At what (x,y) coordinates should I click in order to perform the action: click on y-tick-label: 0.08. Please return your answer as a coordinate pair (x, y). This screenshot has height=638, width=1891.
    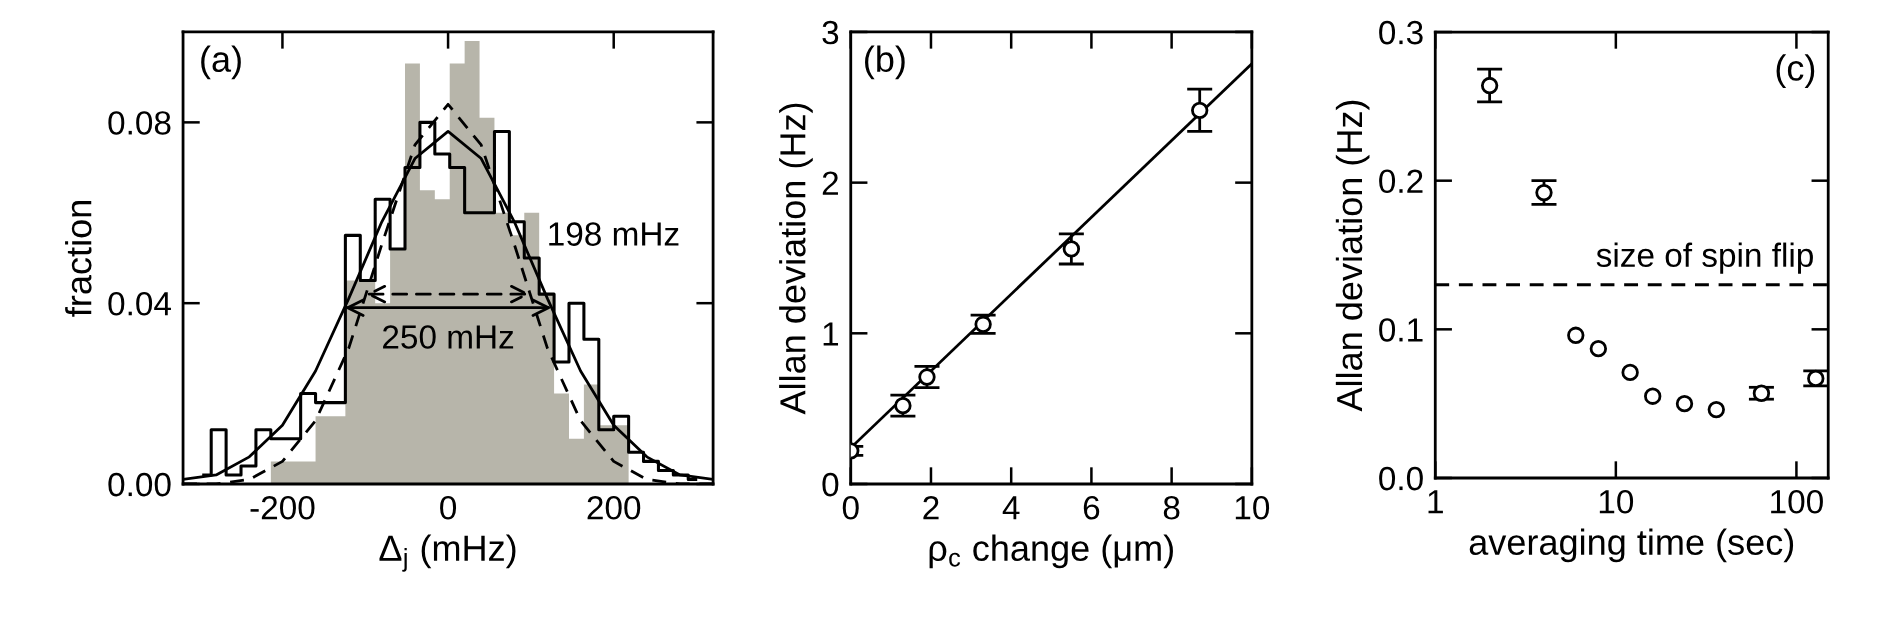
    Looking at the image, I should click on (139, 123).